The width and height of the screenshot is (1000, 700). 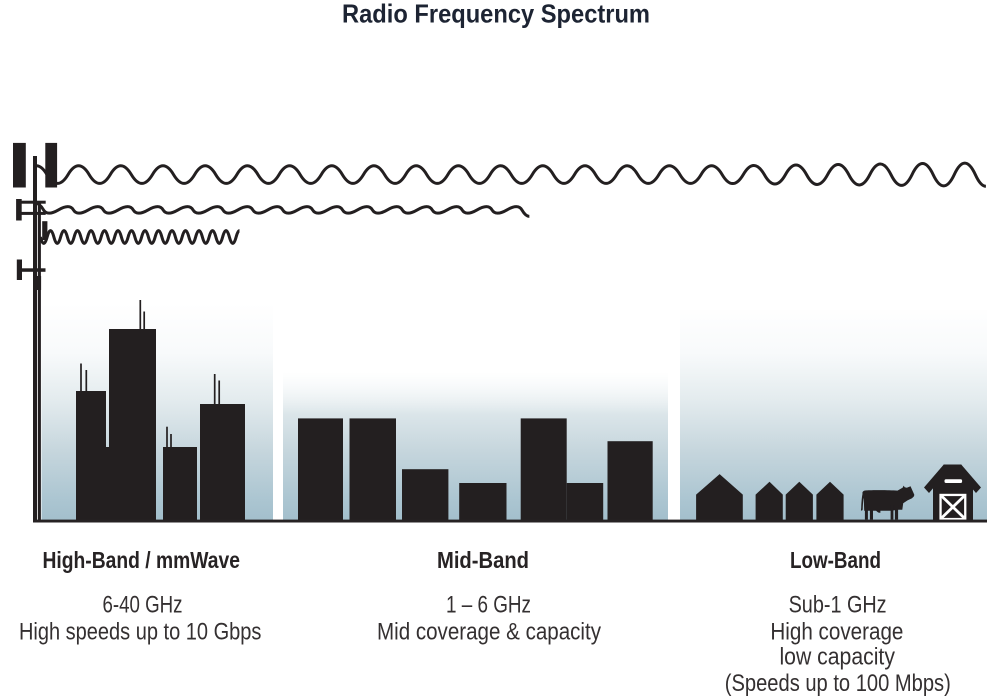 I want to click on svg-text: High speeds up to 10 Gbps, so click(x=140, y=632).